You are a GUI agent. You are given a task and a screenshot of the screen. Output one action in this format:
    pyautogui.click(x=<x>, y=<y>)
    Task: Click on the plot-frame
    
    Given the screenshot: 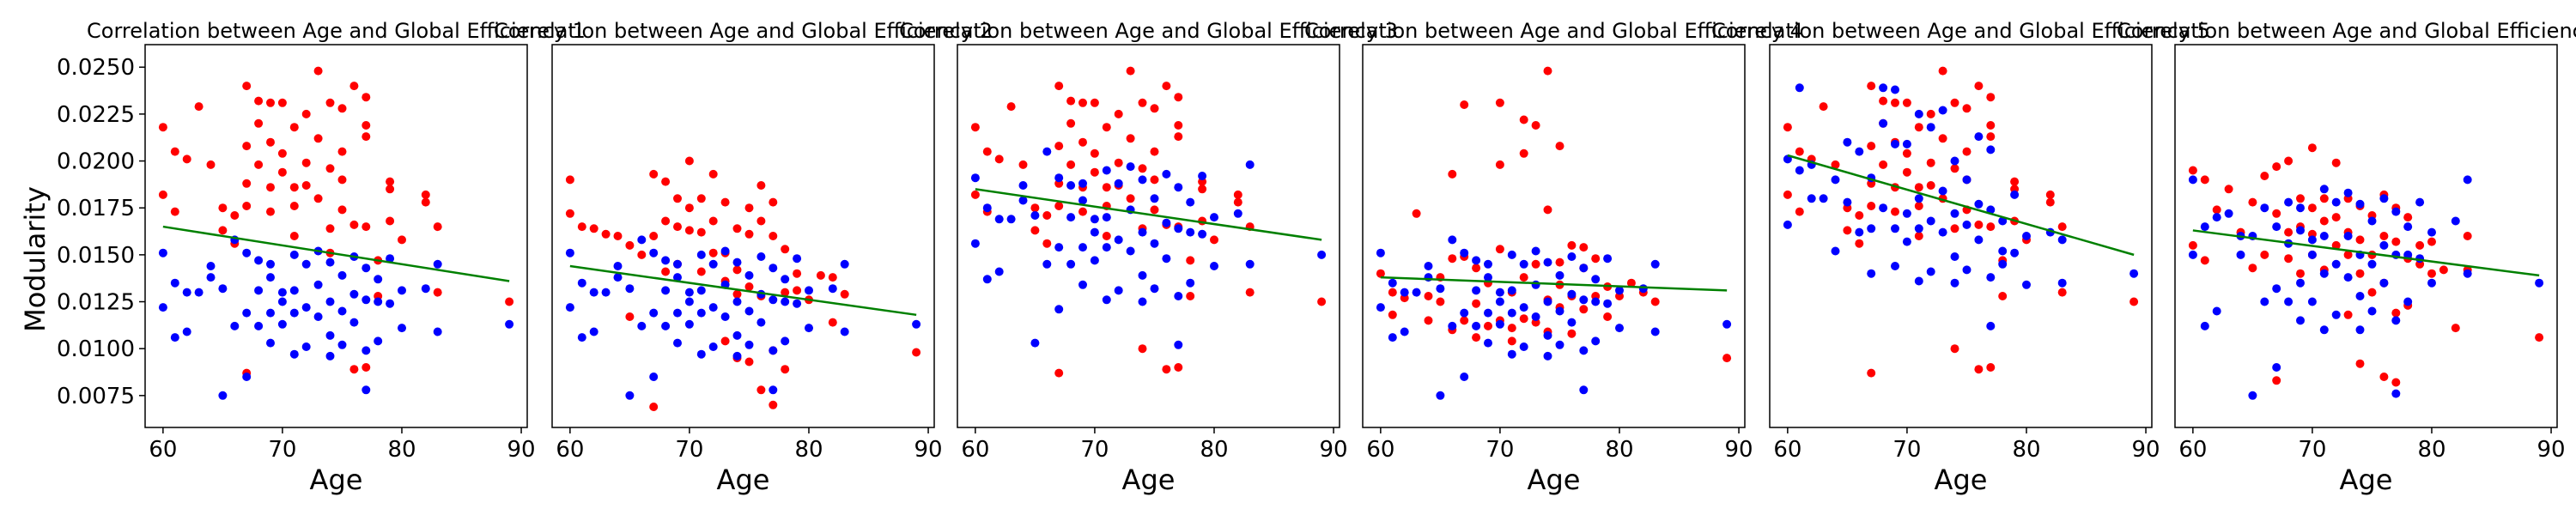 What is the action you would take?
    pyautogui.click(x=1554, y=236)
    